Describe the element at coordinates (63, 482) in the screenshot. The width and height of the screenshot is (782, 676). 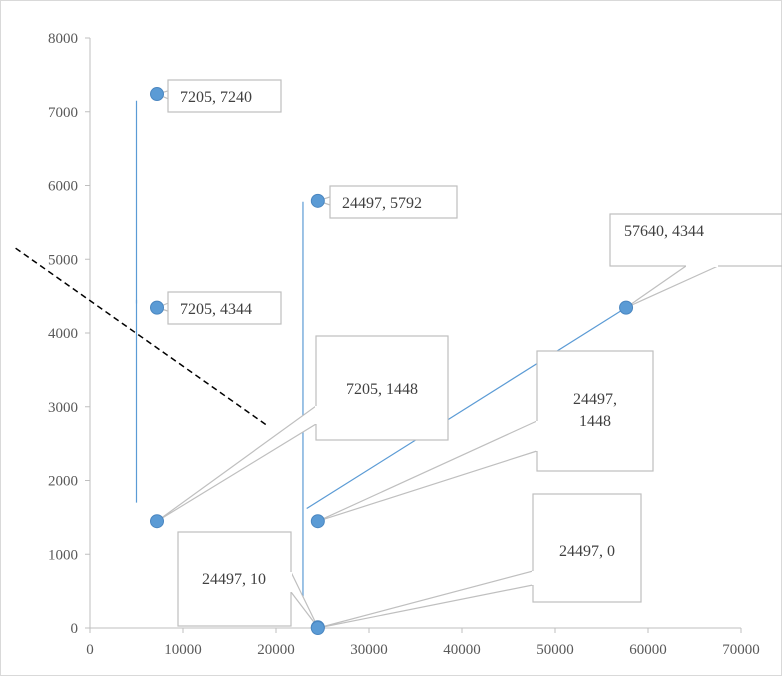
I see `y-tick-label: 2000` at that location.